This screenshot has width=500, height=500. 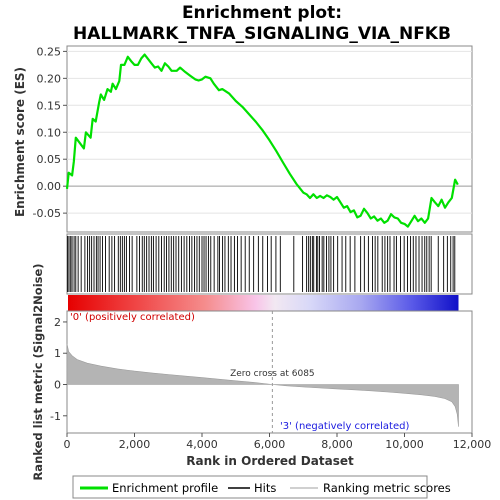 I want to click on ranking-metric-area, so click(x=262, y=385).